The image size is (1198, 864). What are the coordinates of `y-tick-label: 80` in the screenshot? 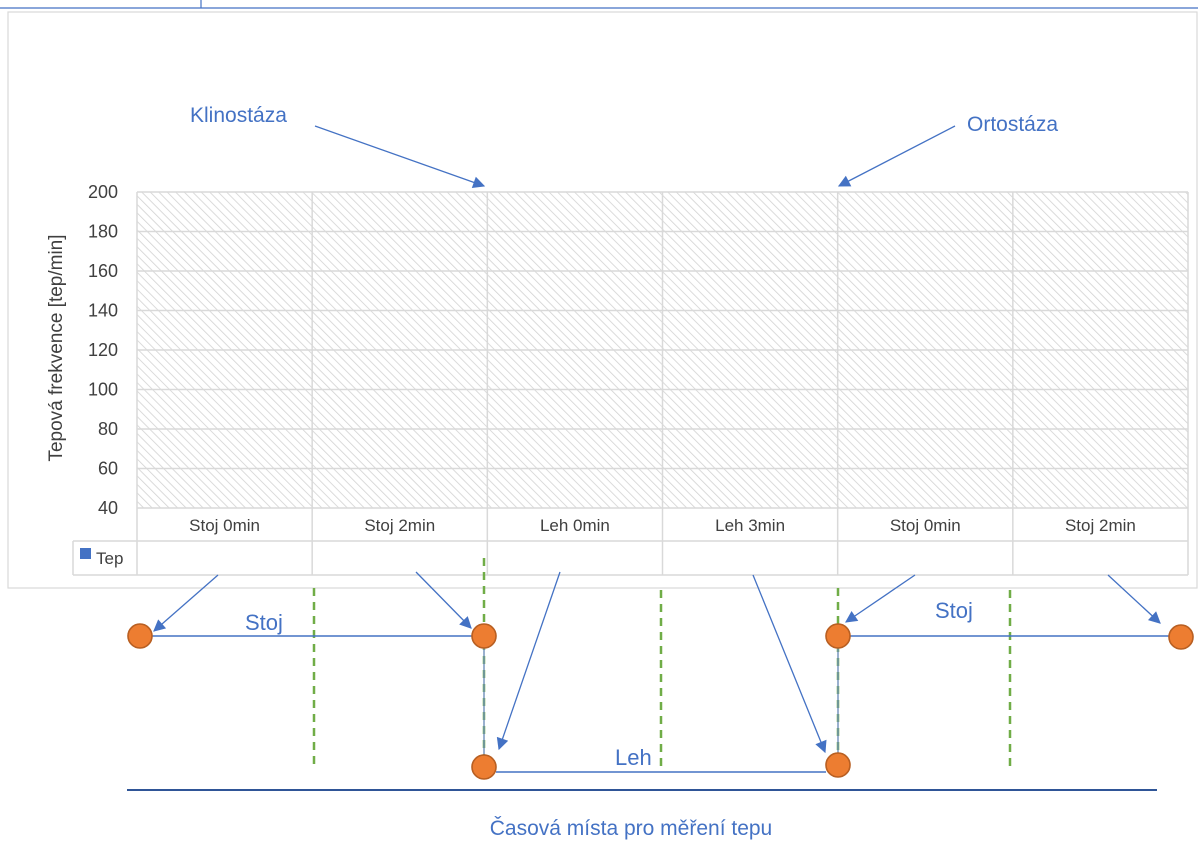 It's located at (108, 429).